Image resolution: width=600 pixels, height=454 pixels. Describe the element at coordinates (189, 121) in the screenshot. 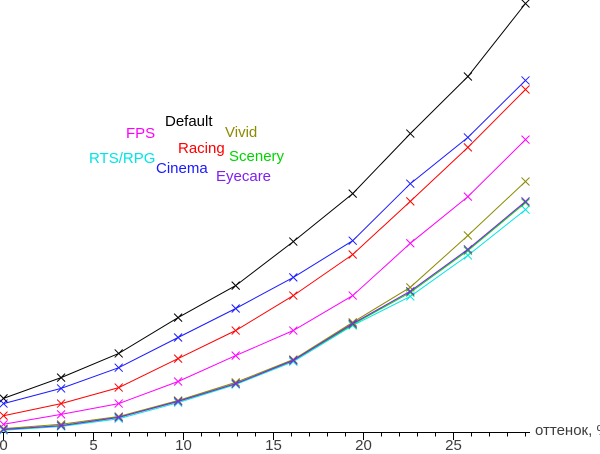

I see `legend-label-default: Default` at that location.